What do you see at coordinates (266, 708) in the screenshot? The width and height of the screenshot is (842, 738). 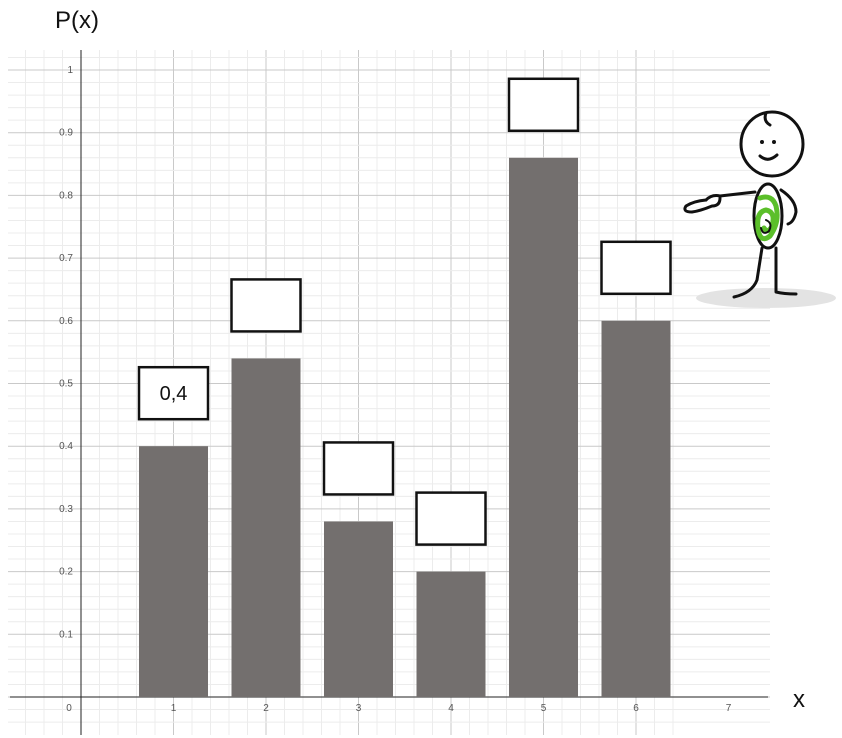 I see `x-tick-label: 2` at bounding box center [266, 708].